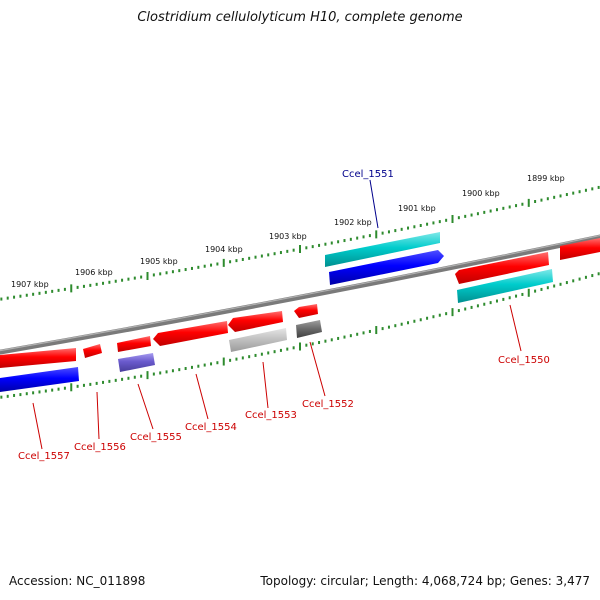  What do you see at coordinates (136, 362) in the screenshot?
I see `gene-feature-1555-purple` at bounding box center [136, 362].